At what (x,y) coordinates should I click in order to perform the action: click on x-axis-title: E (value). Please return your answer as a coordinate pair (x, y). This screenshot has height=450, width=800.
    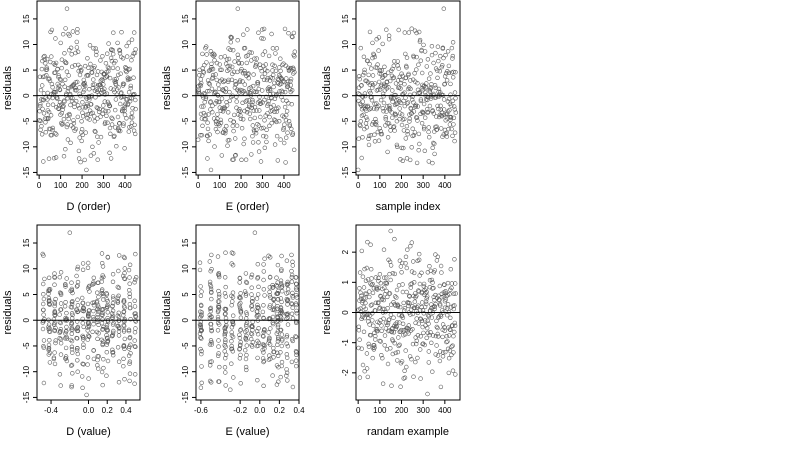
    Looking at the image, I should click on (247, 432).